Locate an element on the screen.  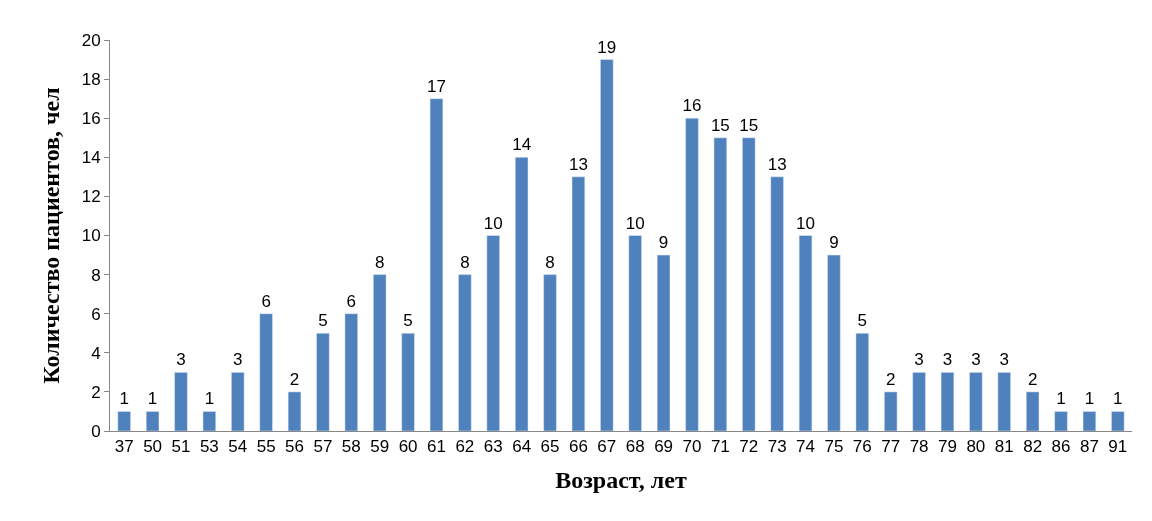
x-tick-label: 87 is located at coordinates (1089, 447).